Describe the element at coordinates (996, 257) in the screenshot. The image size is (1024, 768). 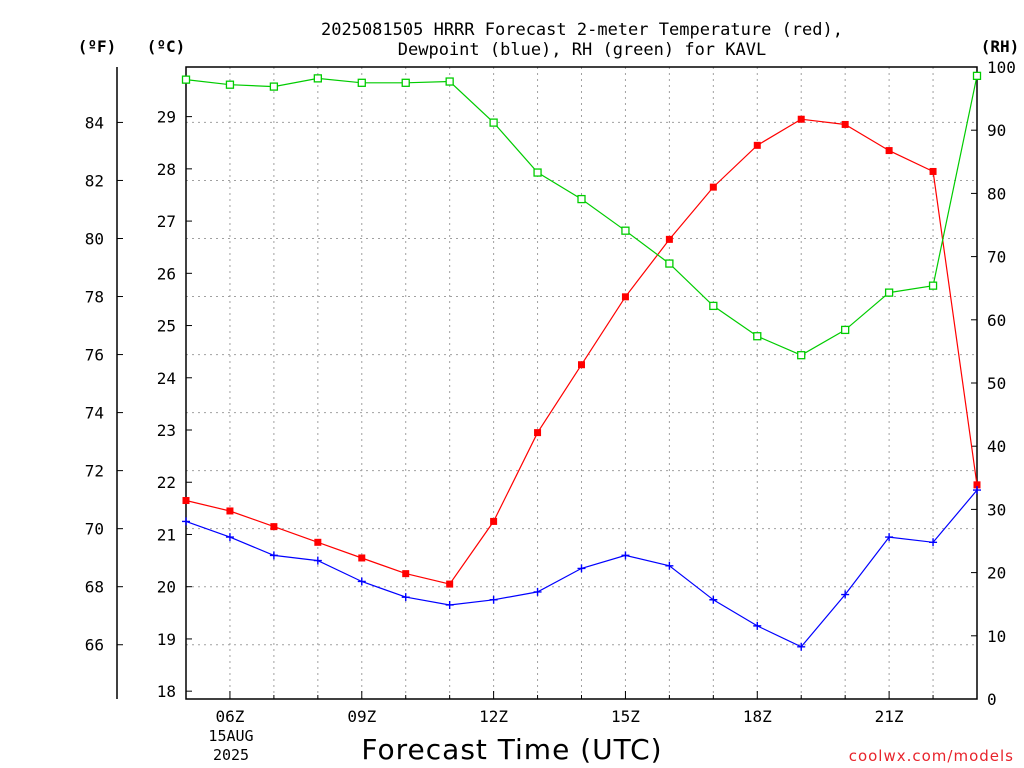
I see `rh-tick-label: 70` at that location.